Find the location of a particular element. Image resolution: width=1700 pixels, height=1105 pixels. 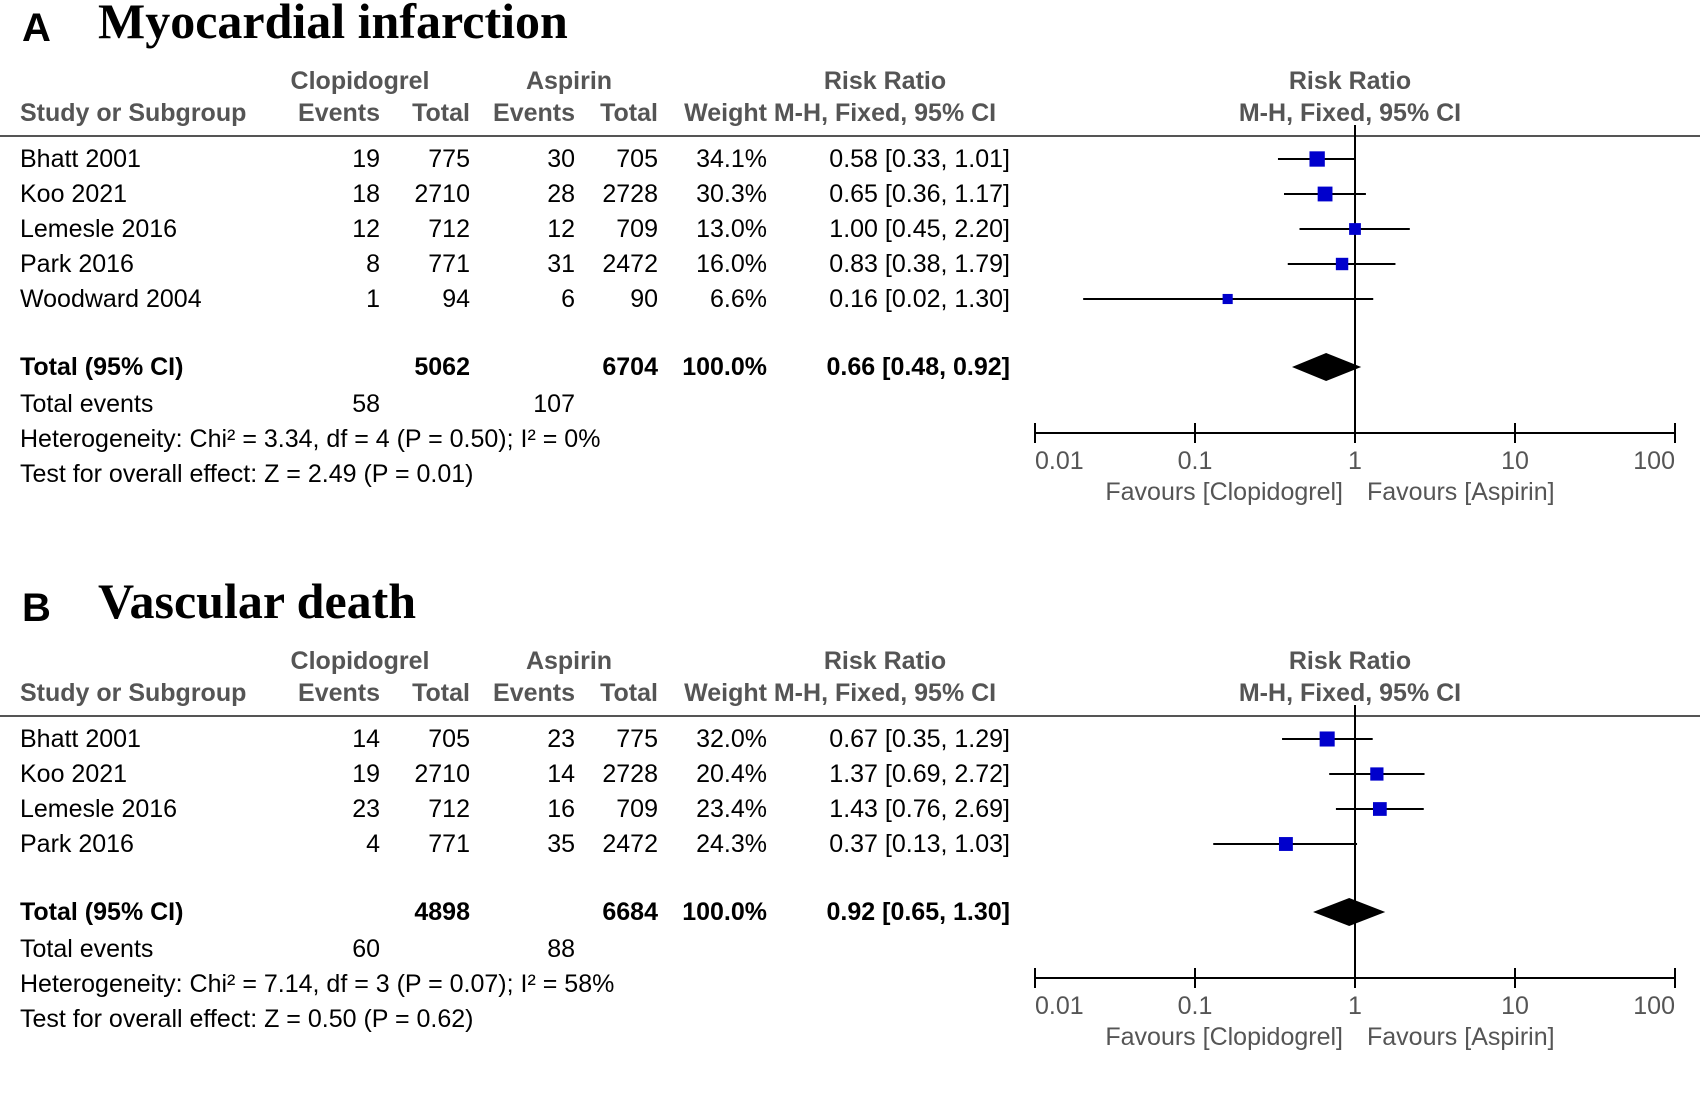

rr-method-header: M-H, Fixed, 95% CI is located at coordinates (885, 113).